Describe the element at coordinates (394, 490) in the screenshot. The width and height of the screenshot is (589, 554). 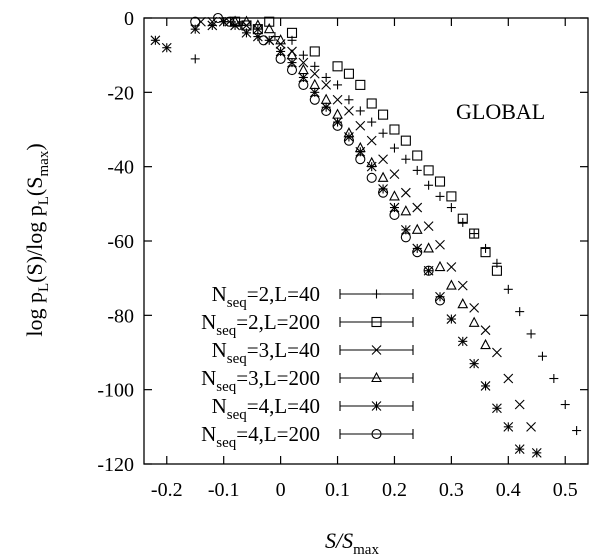
I see `x-tick-label: 0.2` at that location.